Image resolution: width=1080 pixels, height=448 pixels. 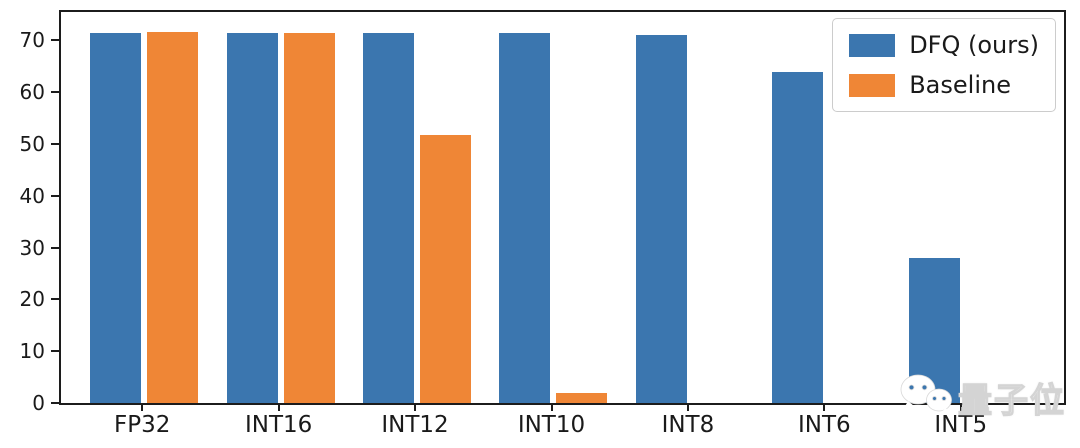 I want to click on x-tick-label-int16: INT16, so click(x=278, y=425).